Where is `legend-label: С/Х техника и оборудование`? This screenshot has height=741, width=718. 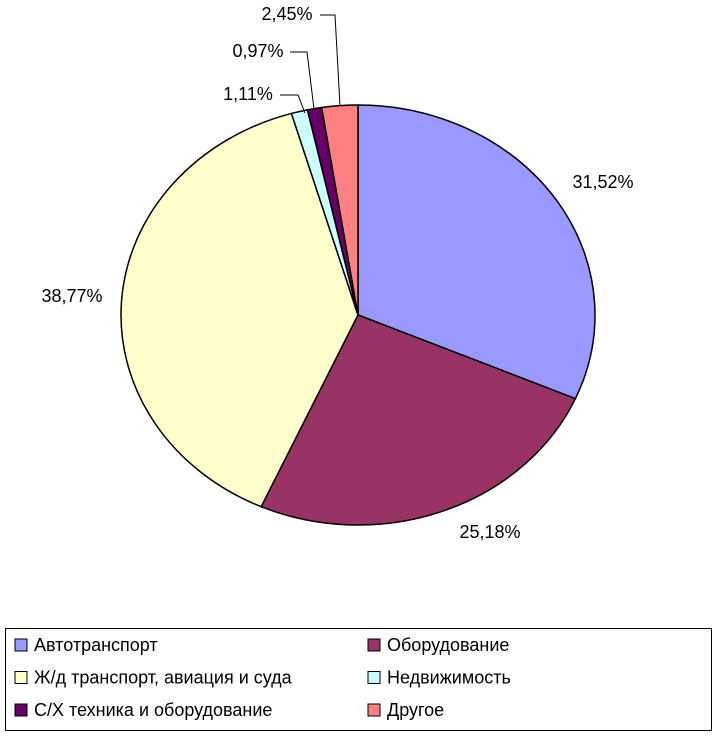 legend-label: С/Х техника и оборудование is located at coordinates (153, 710).